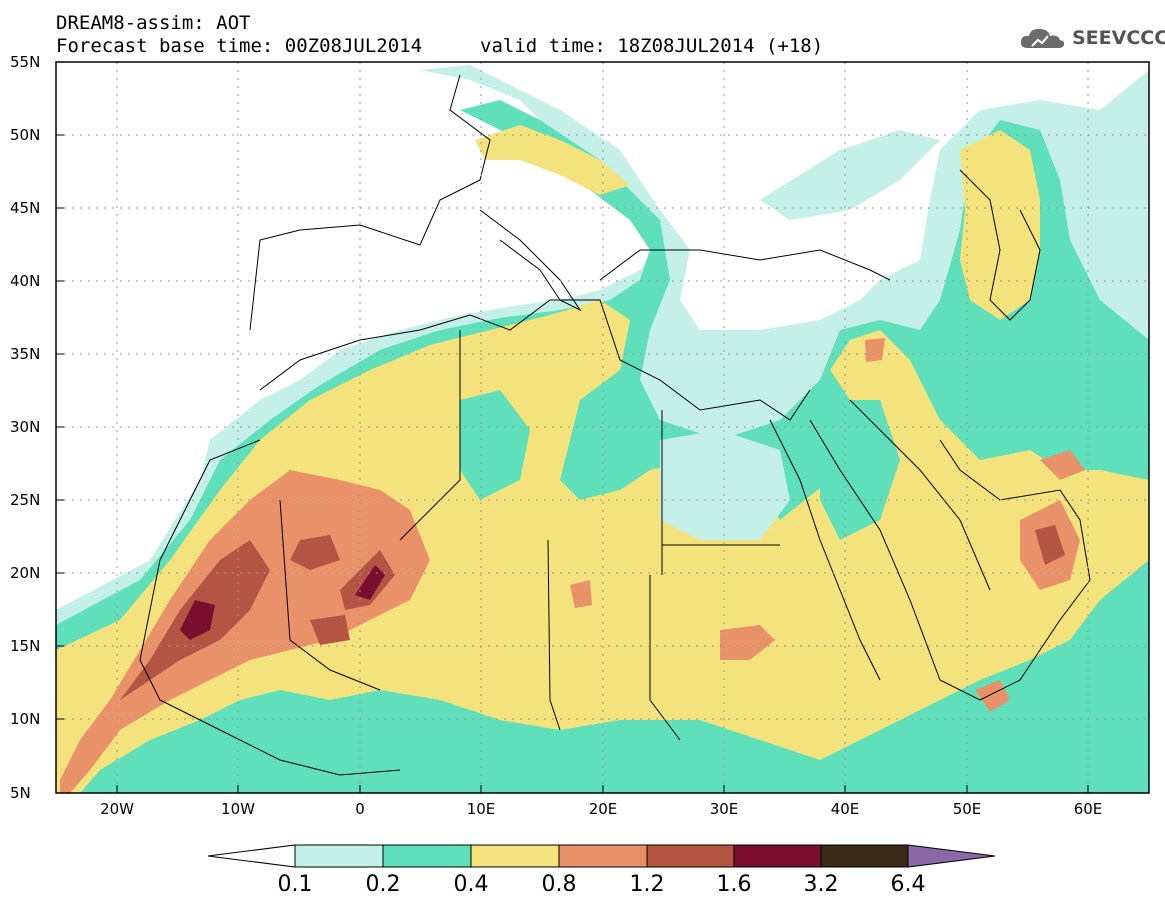 The height and width of the screenshot is (905, 1165). What do you see at coordinates (1062, 465) in the screenshot?
I see `aot-contour-0-8-gulf` at bounding box center [1062, 465].